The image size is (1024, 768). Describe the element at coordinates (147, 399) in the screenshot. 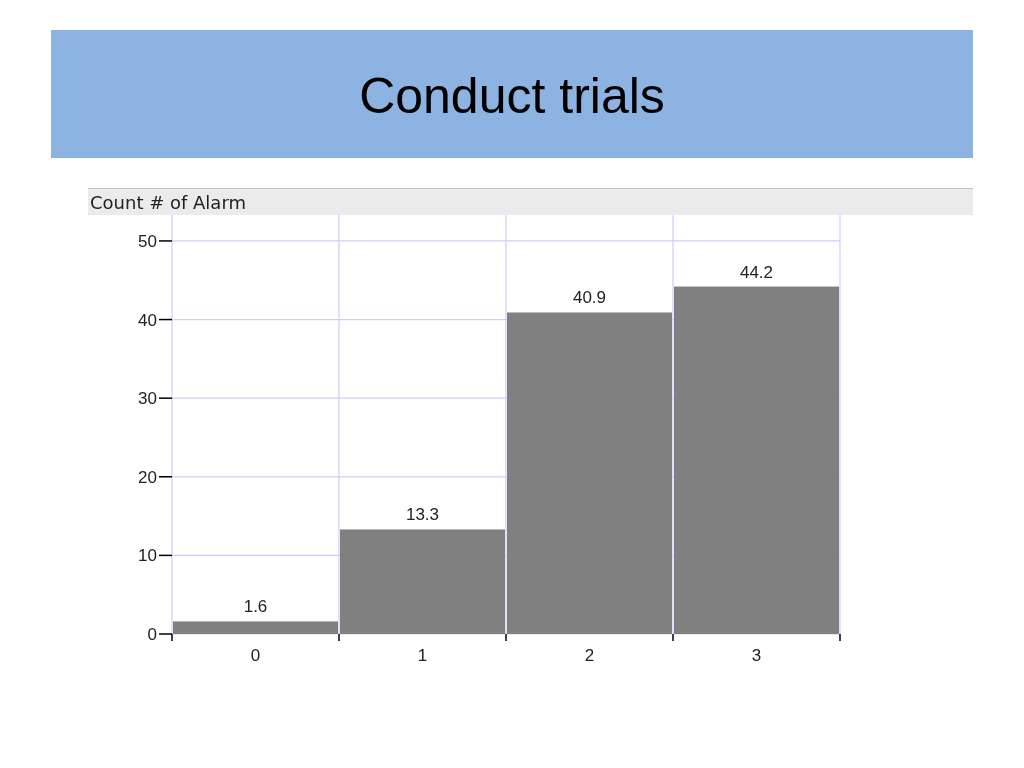

I see `y-tick-label: 30` at that location.